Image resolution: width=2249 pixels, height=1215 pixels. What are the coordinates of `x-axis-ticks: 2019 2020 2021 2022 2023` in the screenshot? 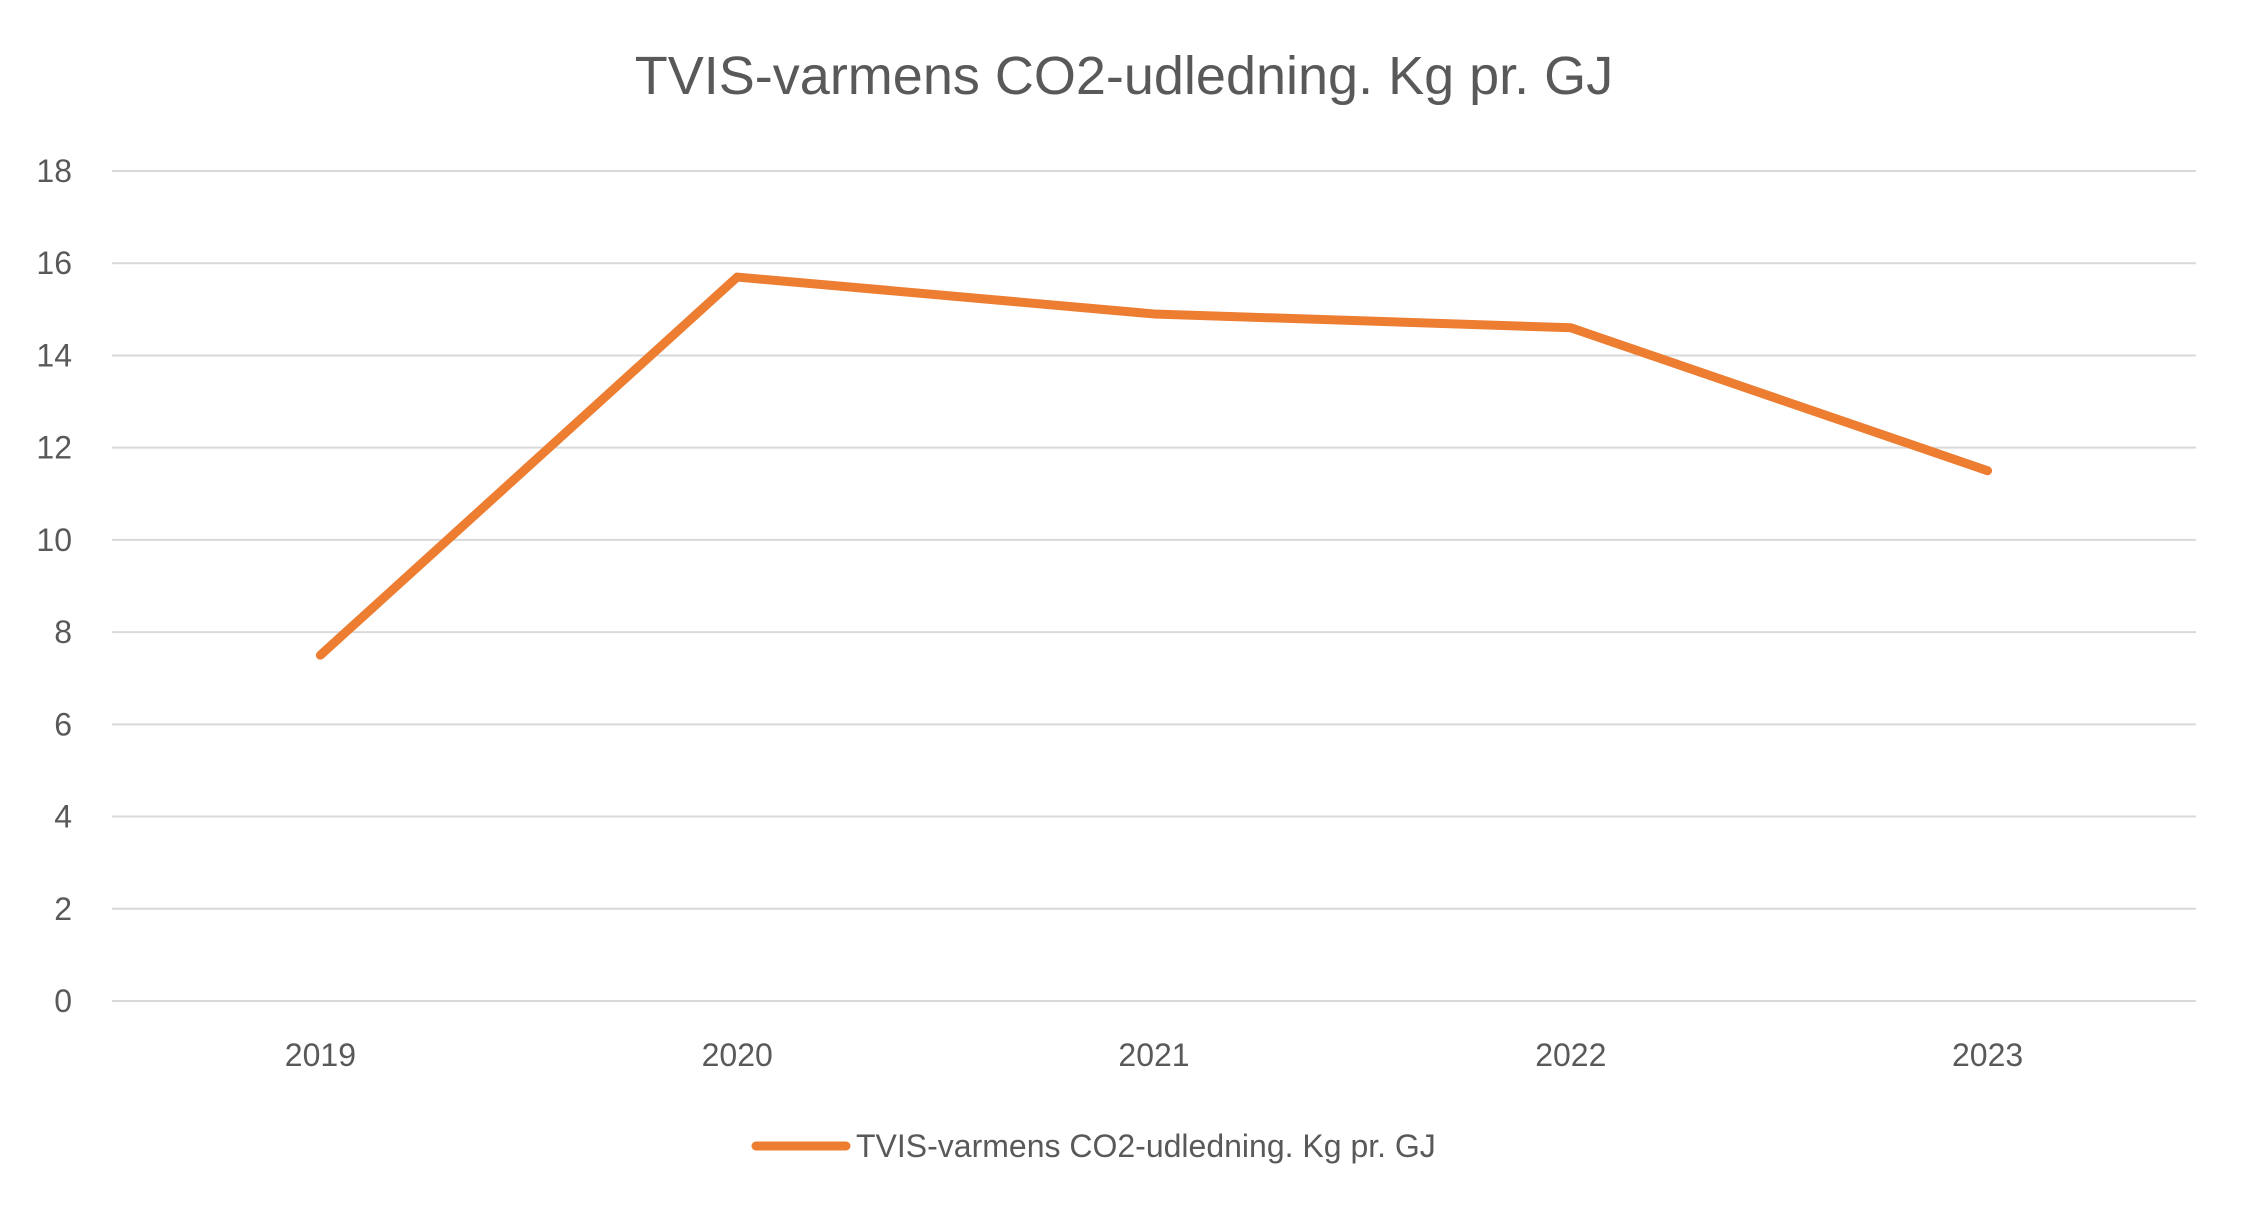 It's located at (1154, 1055).